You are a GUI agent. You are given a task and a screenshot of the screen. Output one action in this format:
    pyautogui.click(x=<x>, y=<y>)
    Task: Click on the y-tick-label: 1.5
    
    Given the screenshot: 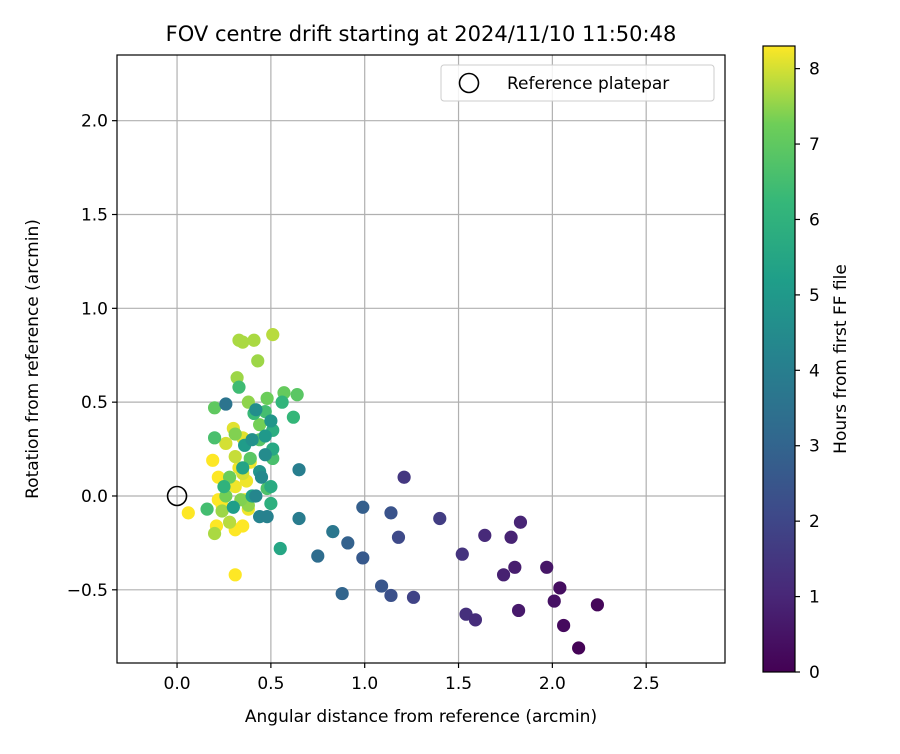 What is the action you would take?
    pyautogui.click(x=94, y=216)
    